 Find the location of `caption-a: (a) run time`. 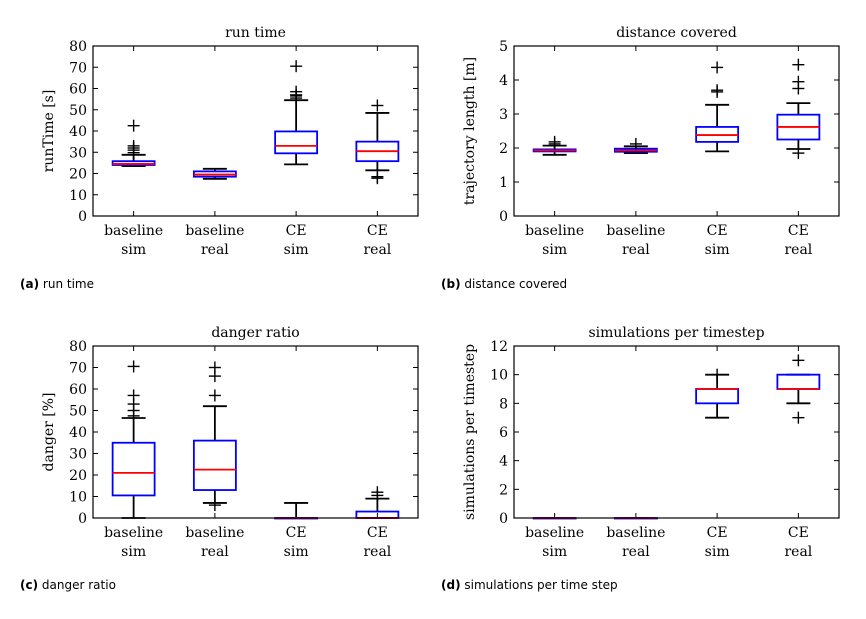

caption-a: (a) run time is located at coordinates (57, 284).